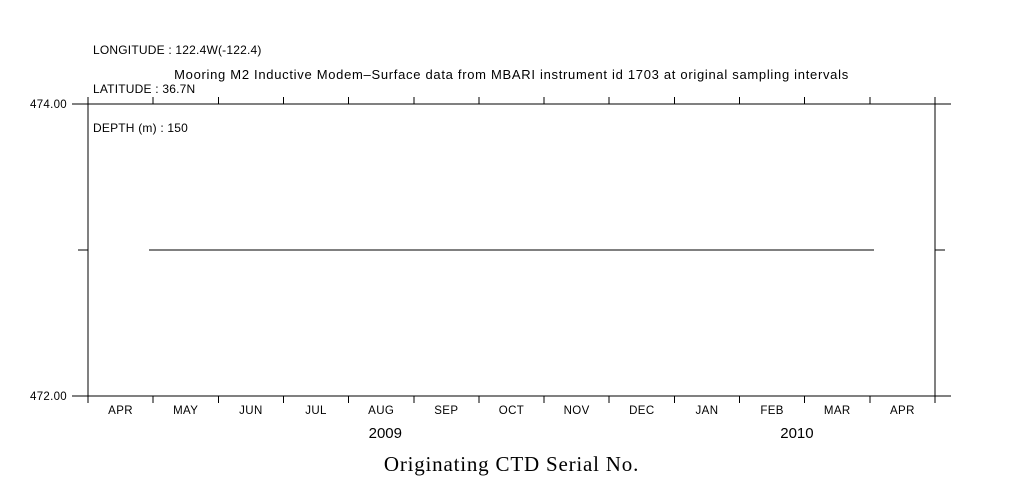  What do you see at coordinates (511, 464) in the screenshot?
I see `bottom-axis-title: Originating CTD Serial No.` at bounding box center [511, 464].